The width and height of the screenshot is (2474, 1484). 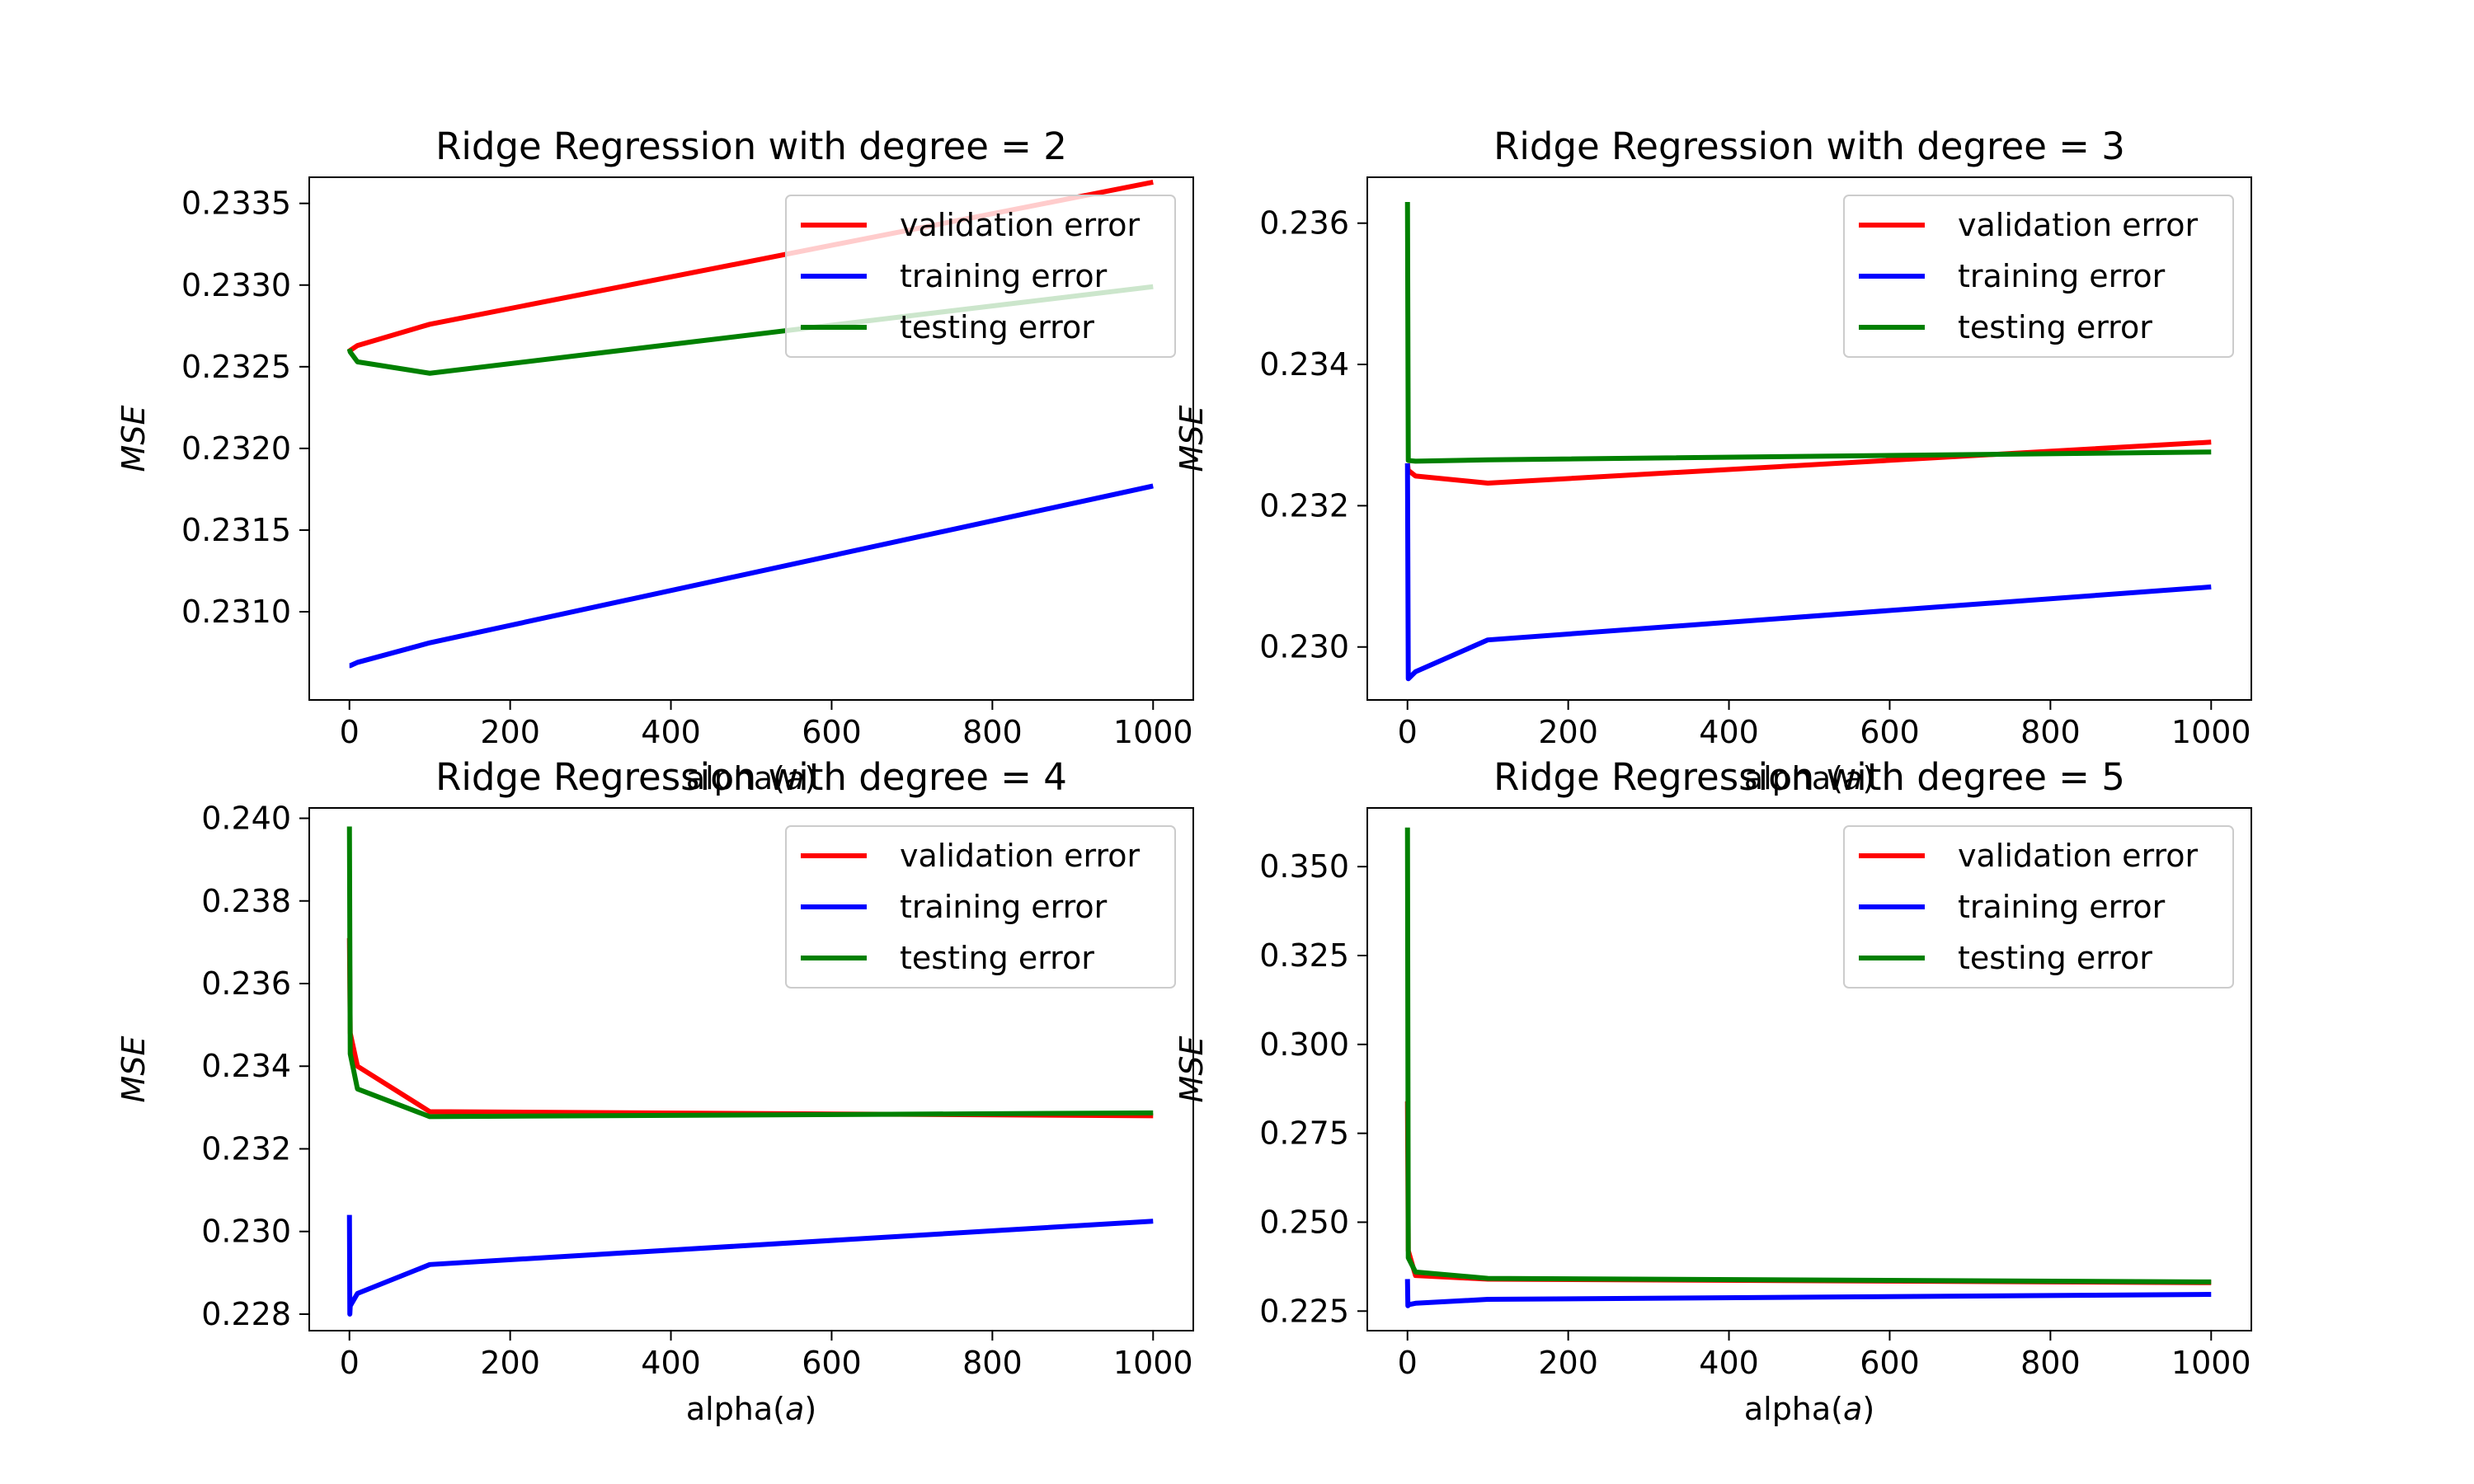 I want to click on y-tick-label: 0.2335, so click(x=236, y=204).